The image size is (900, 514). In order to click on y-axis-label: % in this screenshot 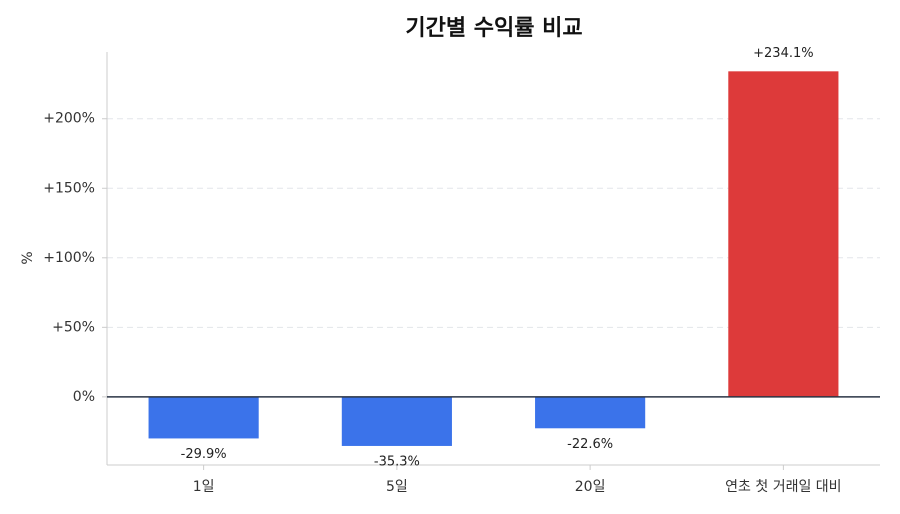, I will do `click(28, 257)`.